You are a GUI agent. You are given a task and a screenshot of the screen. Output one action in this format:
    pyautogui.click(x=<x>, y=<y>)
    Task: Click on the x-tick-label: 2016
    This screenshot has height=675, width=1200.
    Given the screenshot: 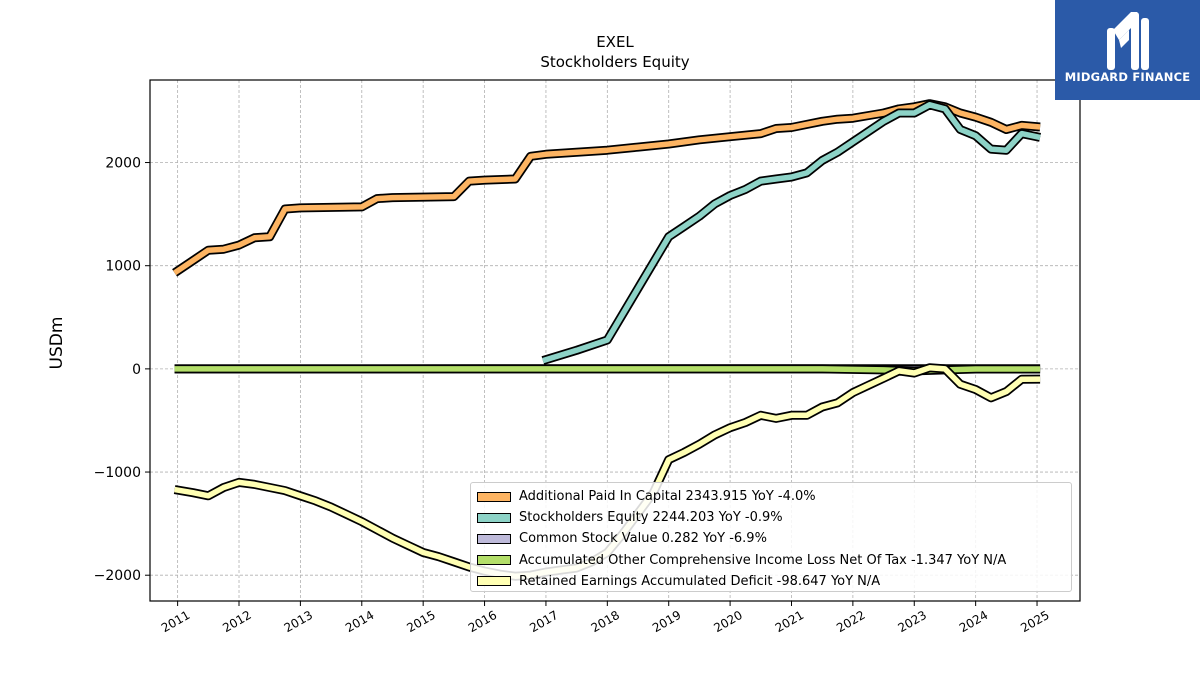 What is the action you would take?
    pyautogui.click(x=482, y=621)
    